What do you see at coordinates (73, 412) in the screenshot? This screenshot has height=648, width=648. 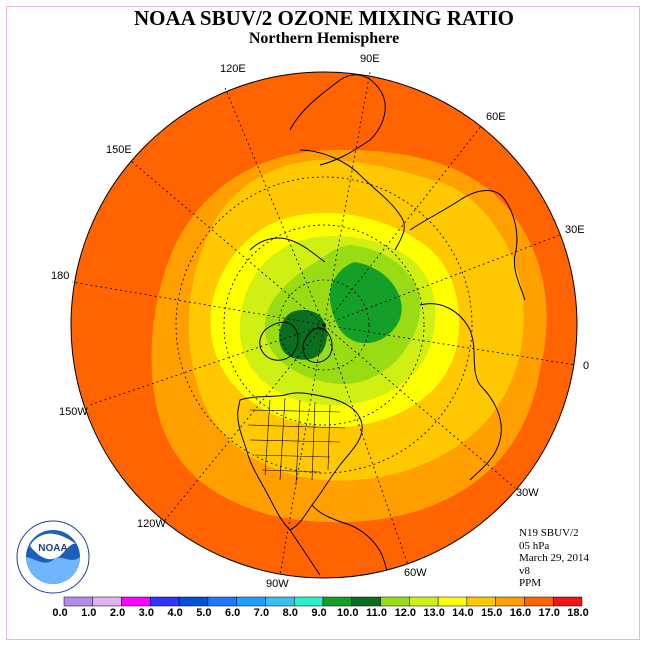 I see `lon-label-150w: 150W` at bounding box center [73, 412].